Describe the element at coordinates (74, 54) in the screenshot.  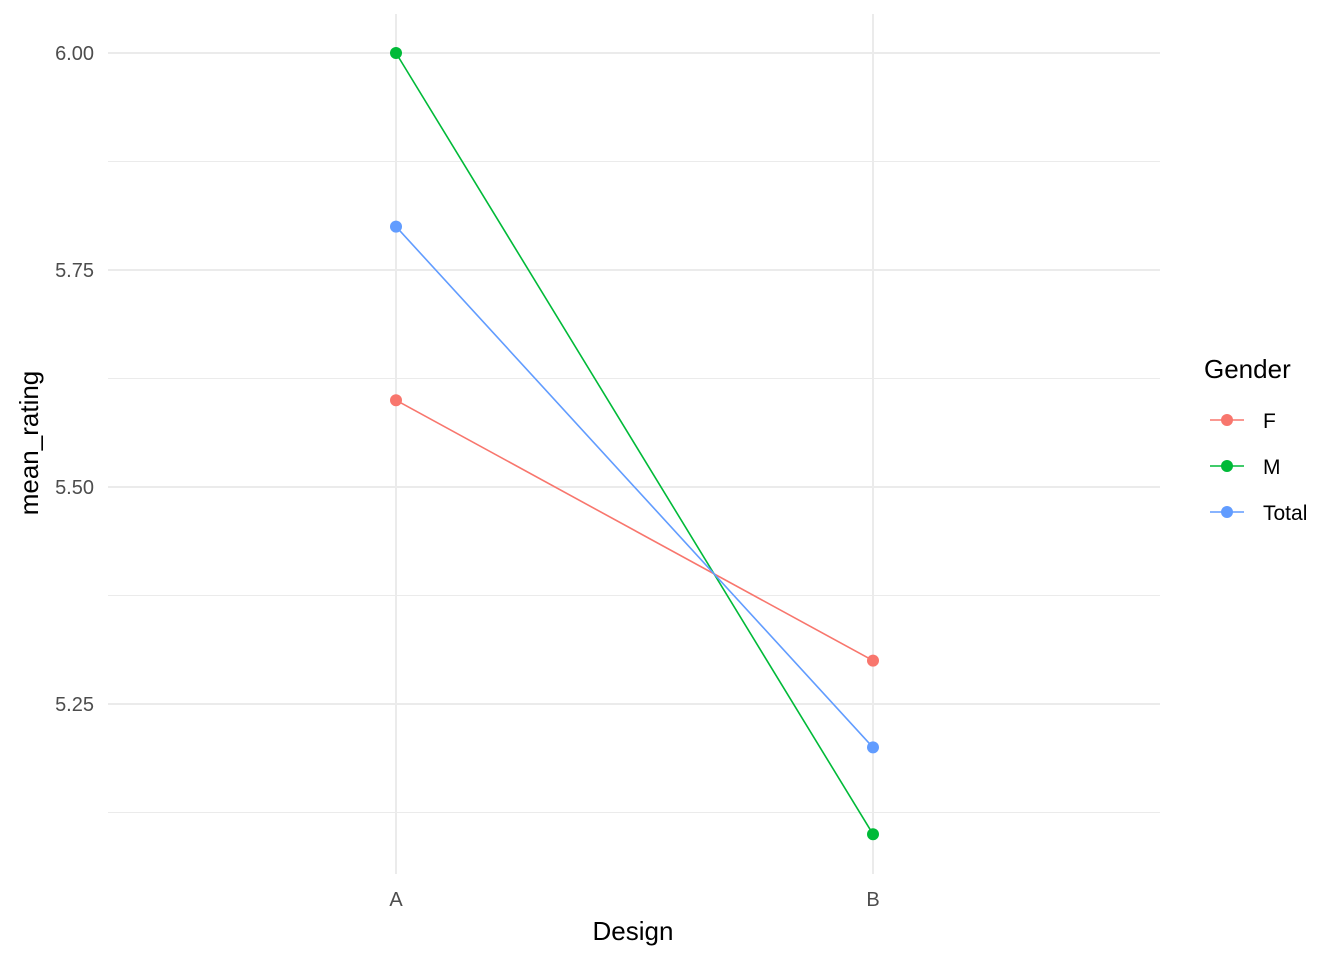
I see `y-tick-label: 6.00` at that location.